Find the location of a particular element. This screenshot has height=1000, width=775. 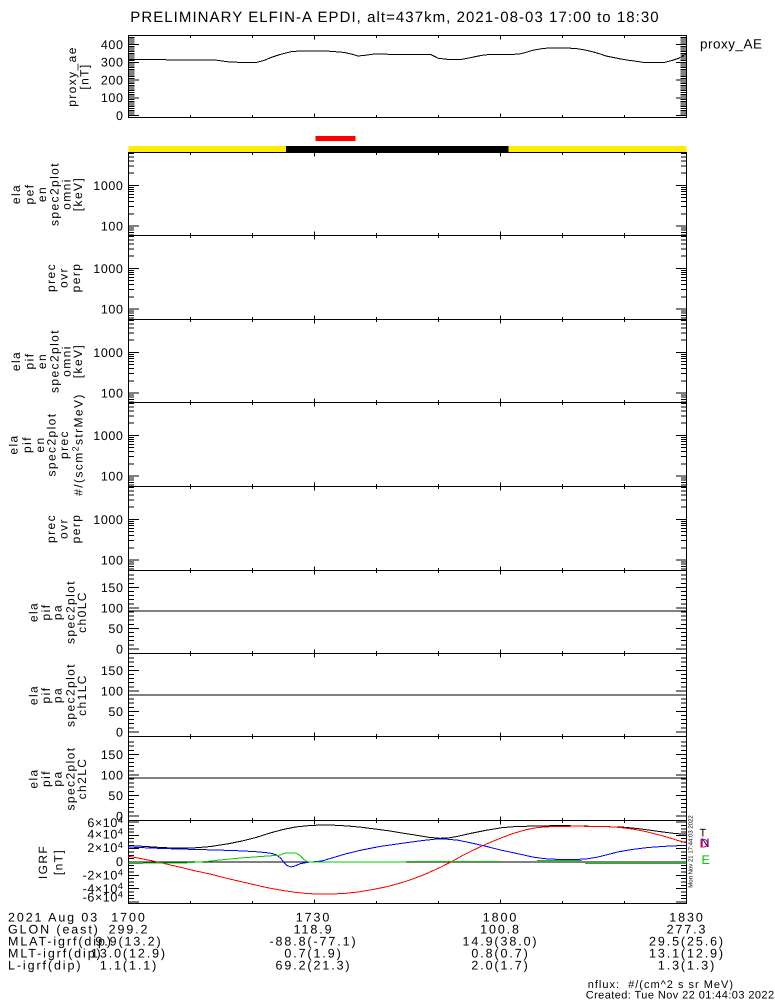

svg-text: 2021 Aug 03 is located at coordinates (53, 918).